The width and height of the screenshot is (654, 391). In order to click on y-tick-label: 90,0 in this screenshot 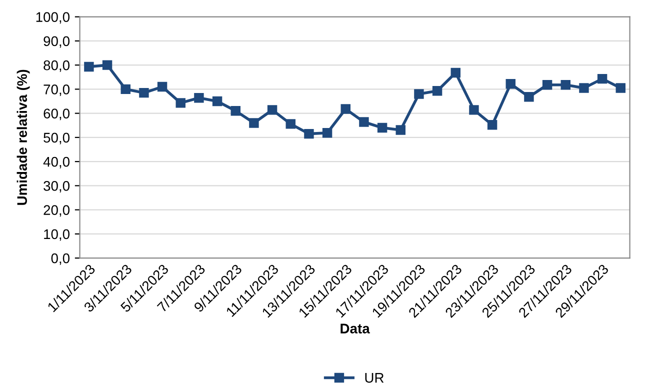, I will do `click(57, 42)`.